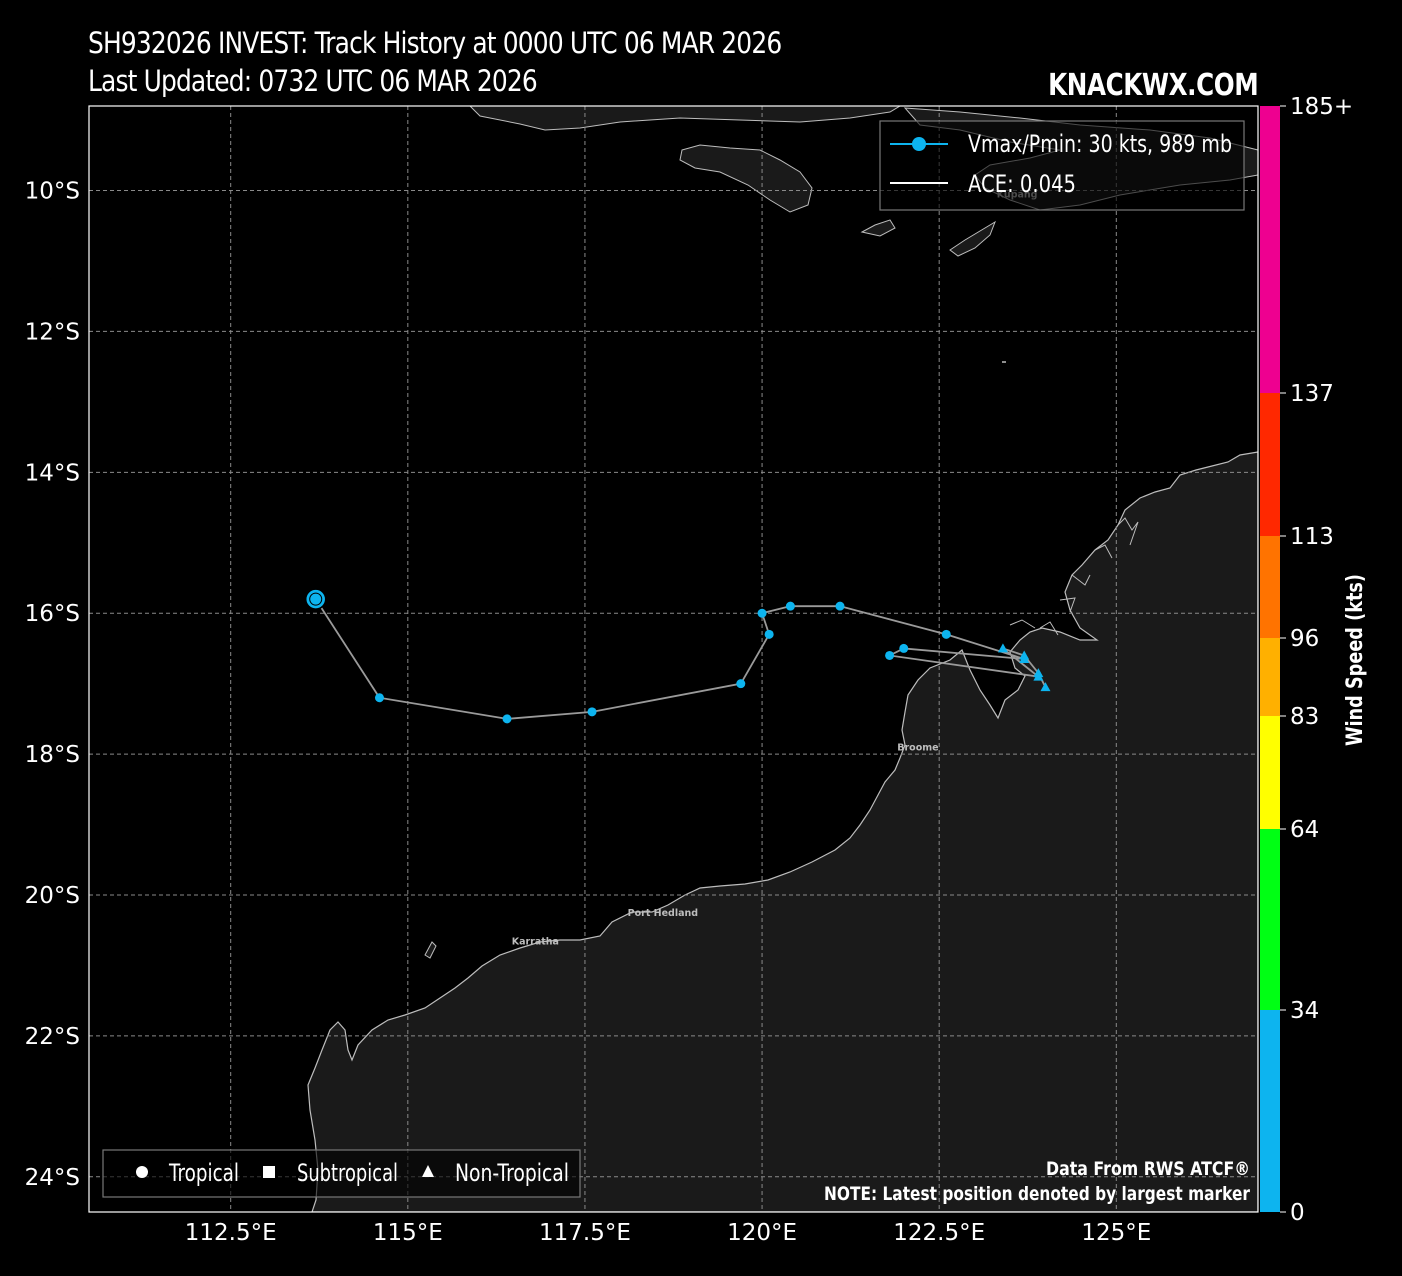  Describe the element at coordinates (1304, 639) in the screenshot. I see `colorbar-tick-label: 96` at that location.